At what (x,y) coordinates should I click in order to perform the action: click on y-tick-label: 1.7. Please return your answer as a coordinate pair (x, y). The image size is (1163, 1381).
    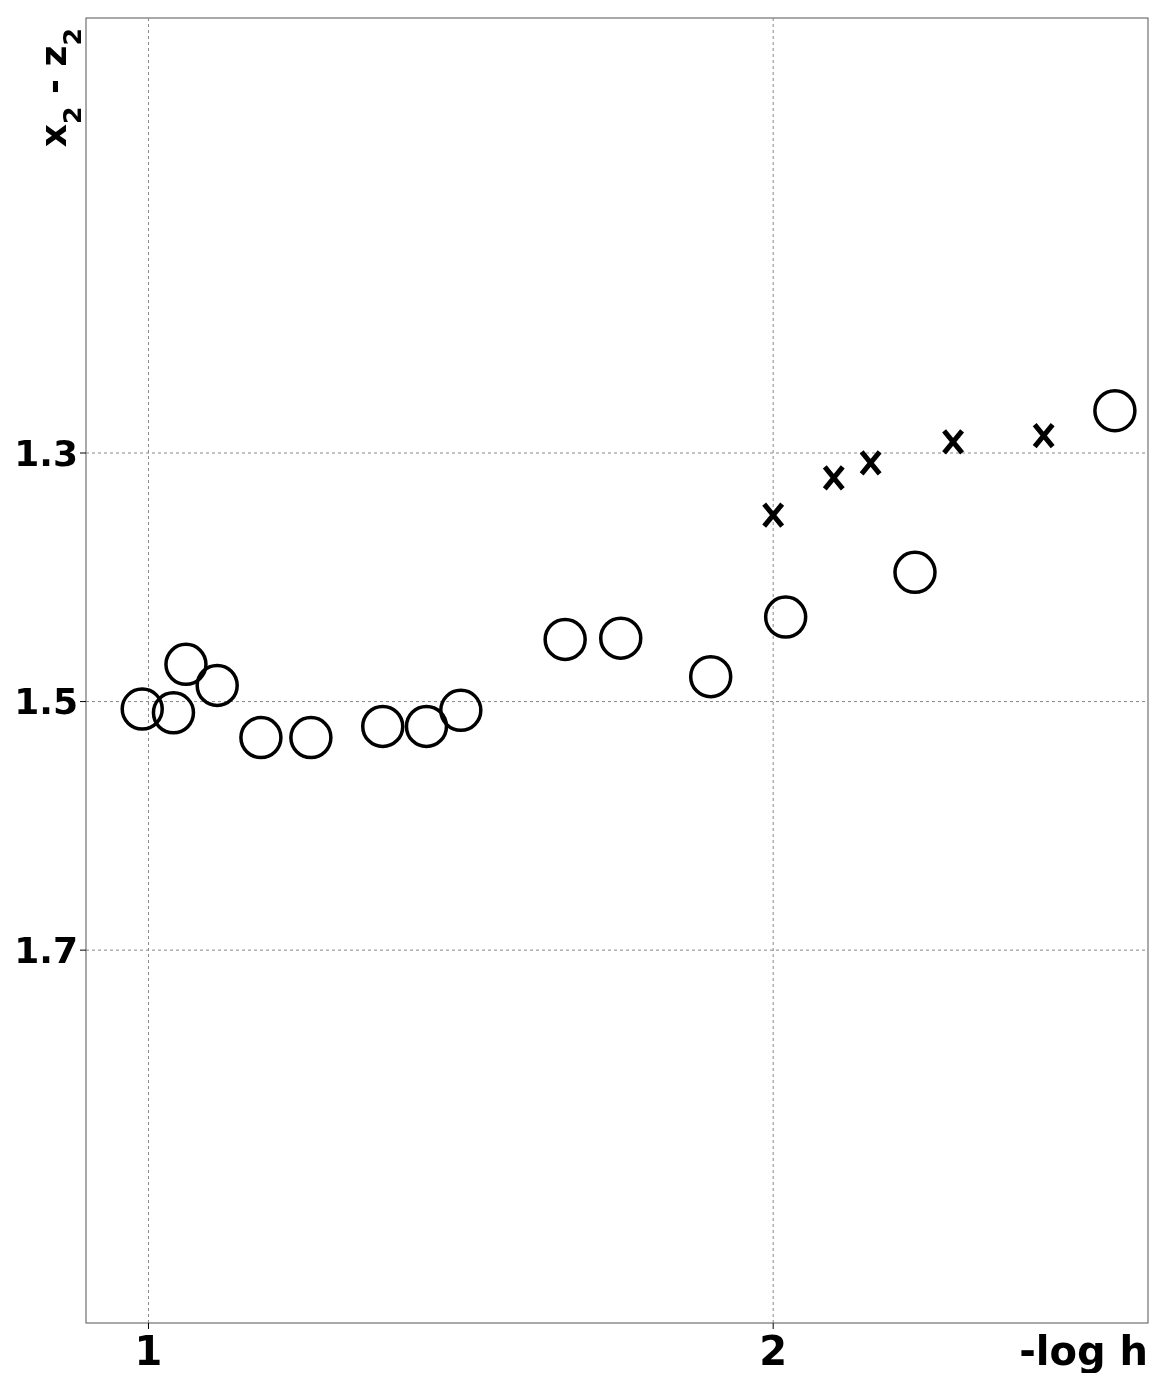
    Looking at the image, I should click on (46, 950).